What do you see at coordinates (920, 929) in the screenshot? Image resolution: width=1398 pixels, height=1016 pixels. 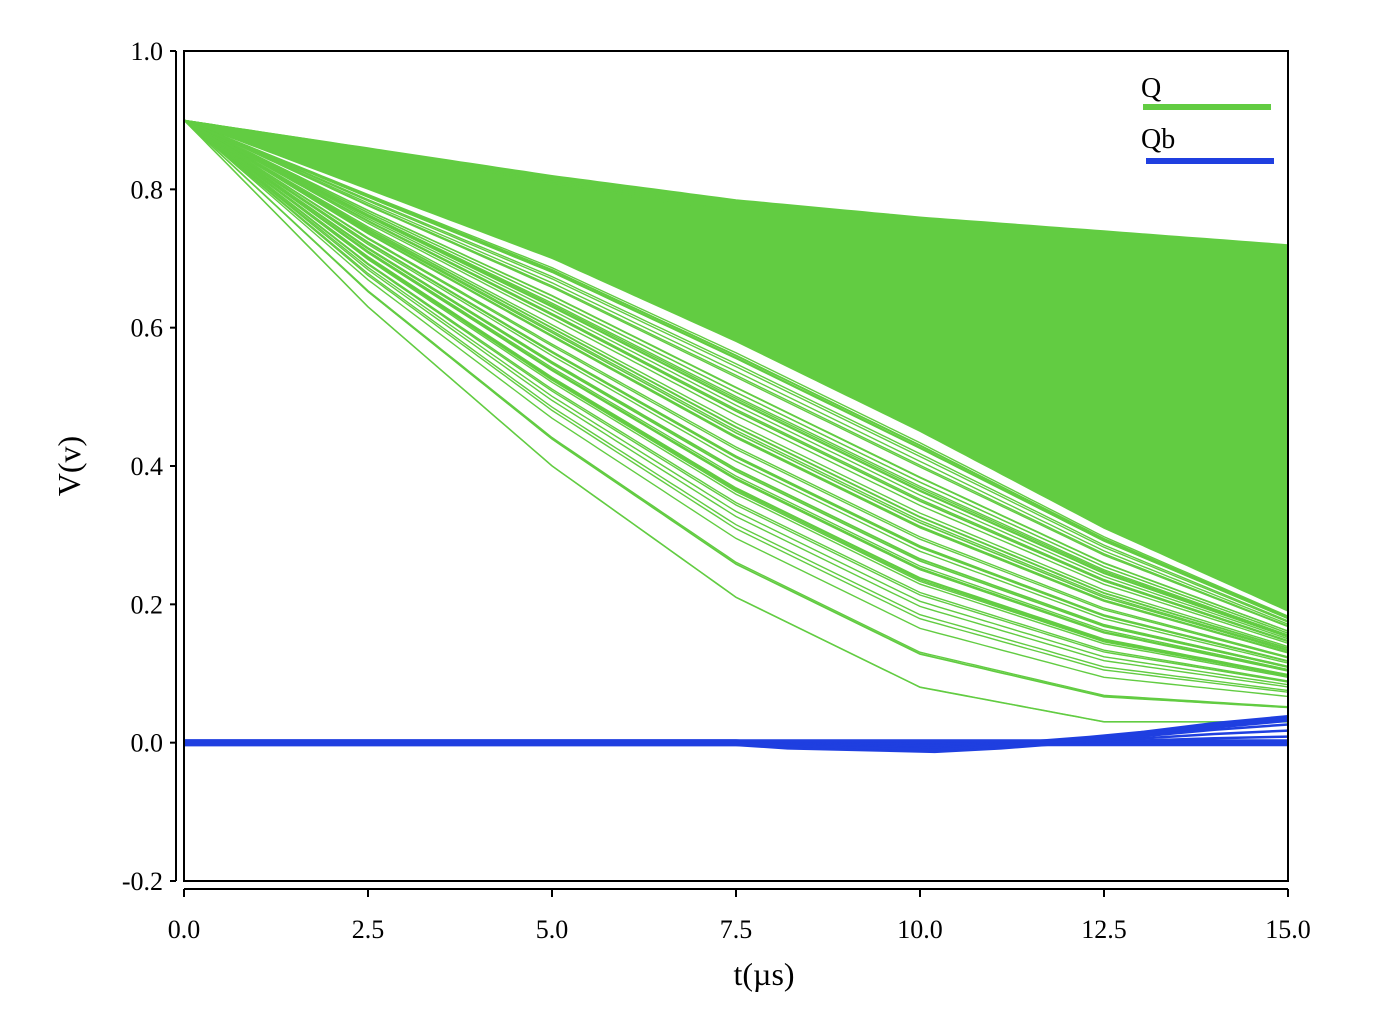 I see `x-tick-label: 10.0` at bounding box center [920, 929].